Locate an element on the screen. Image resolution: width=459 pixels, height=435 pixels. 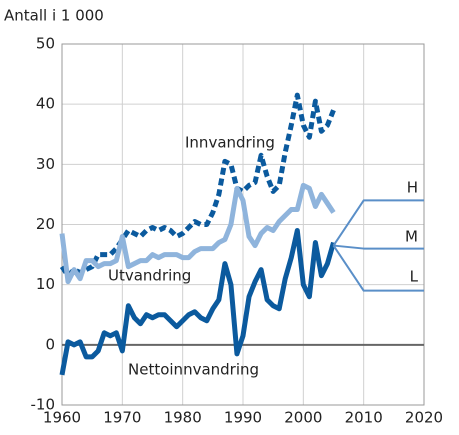
y-tick-label: 20 is located at coordinates (45, 224).